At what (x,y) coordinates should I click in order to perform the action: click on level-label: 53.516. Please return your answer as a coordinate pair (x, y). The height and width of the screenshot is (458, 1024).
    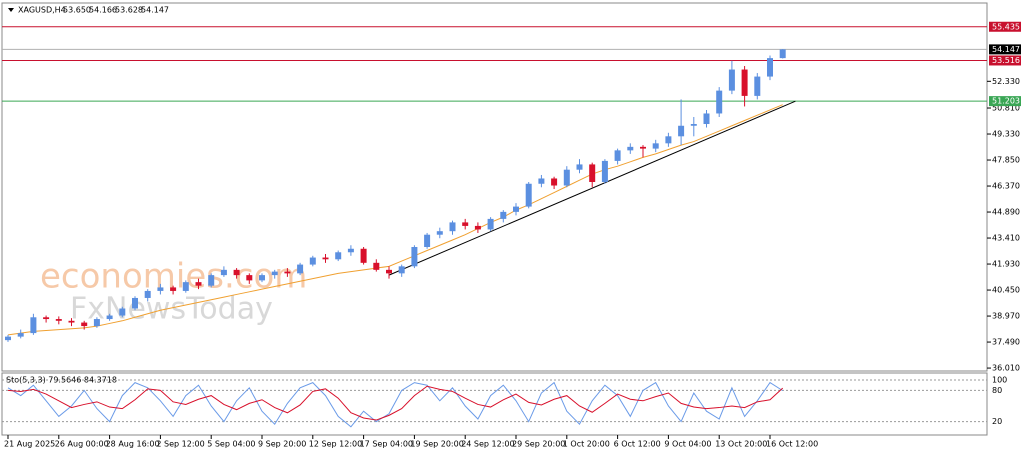
    Looking at the image, I should click on (1006, 60).